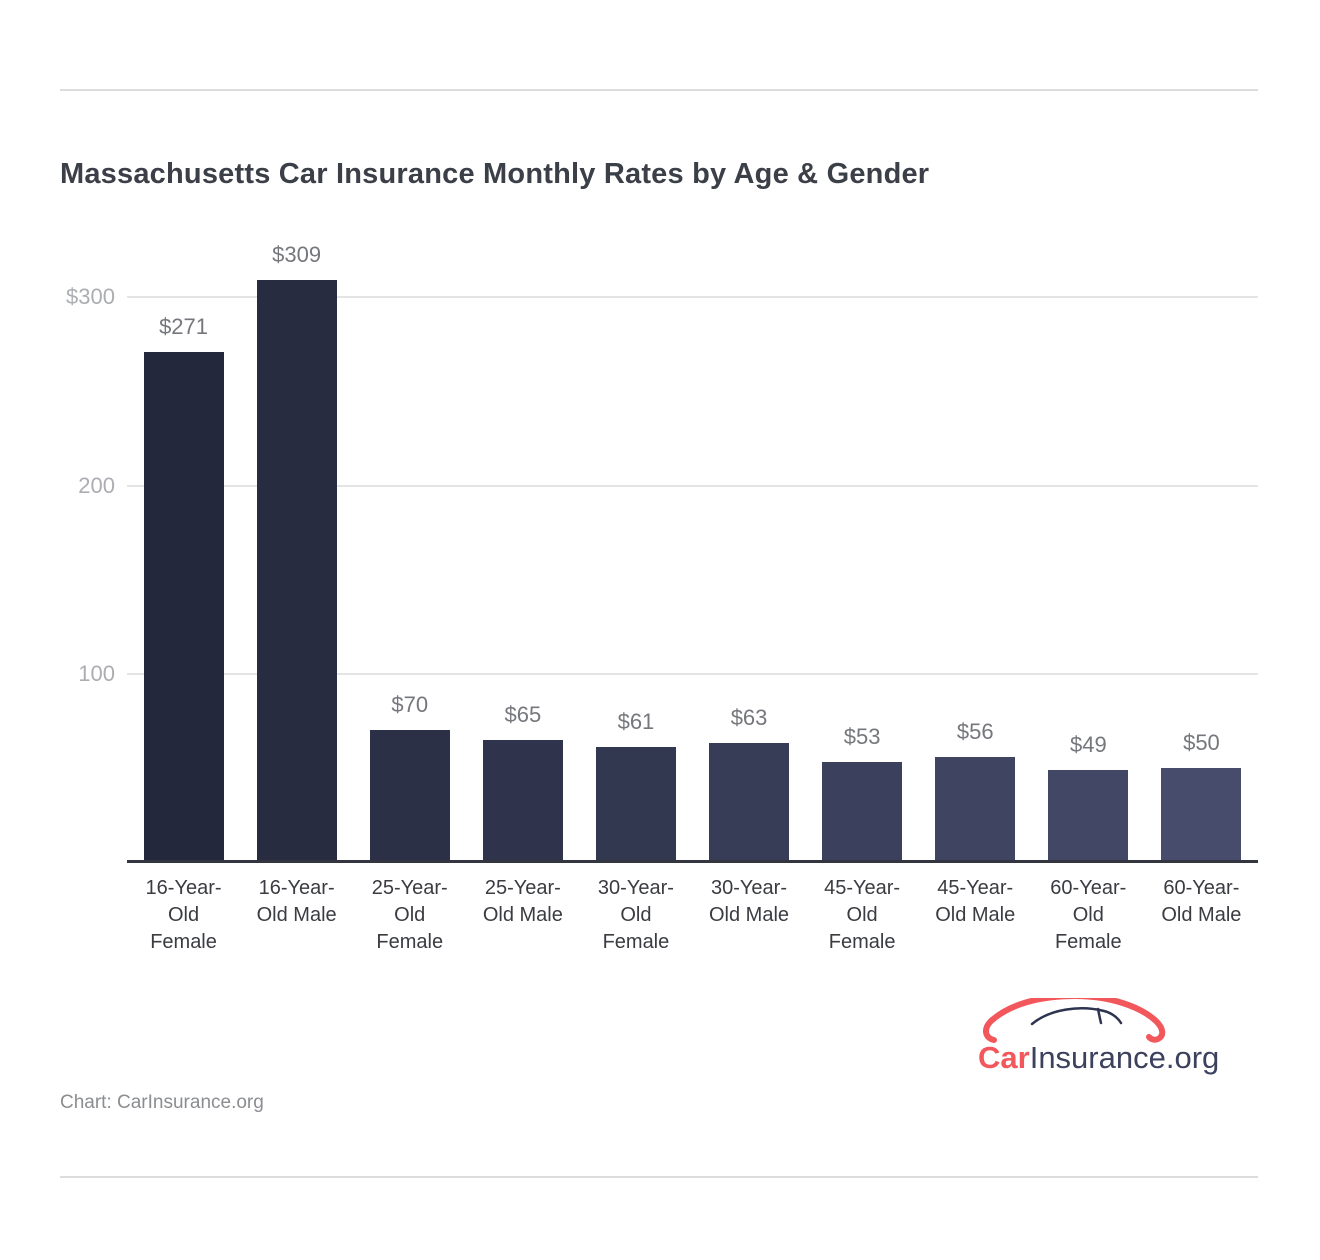 This screenshot has width=1320, height=1260. I want to click on bar-value-label: $70, so click(410, 705).